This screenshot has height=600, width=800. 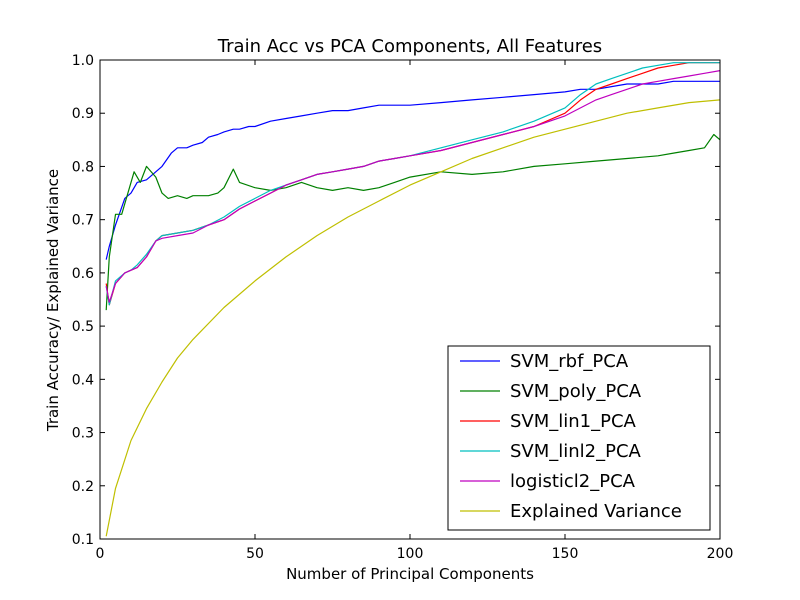 What do you see at coordinates (83, 221) in the screenshot?
I see `y-tick-label: 0.7` at bounding box center [83, 221].